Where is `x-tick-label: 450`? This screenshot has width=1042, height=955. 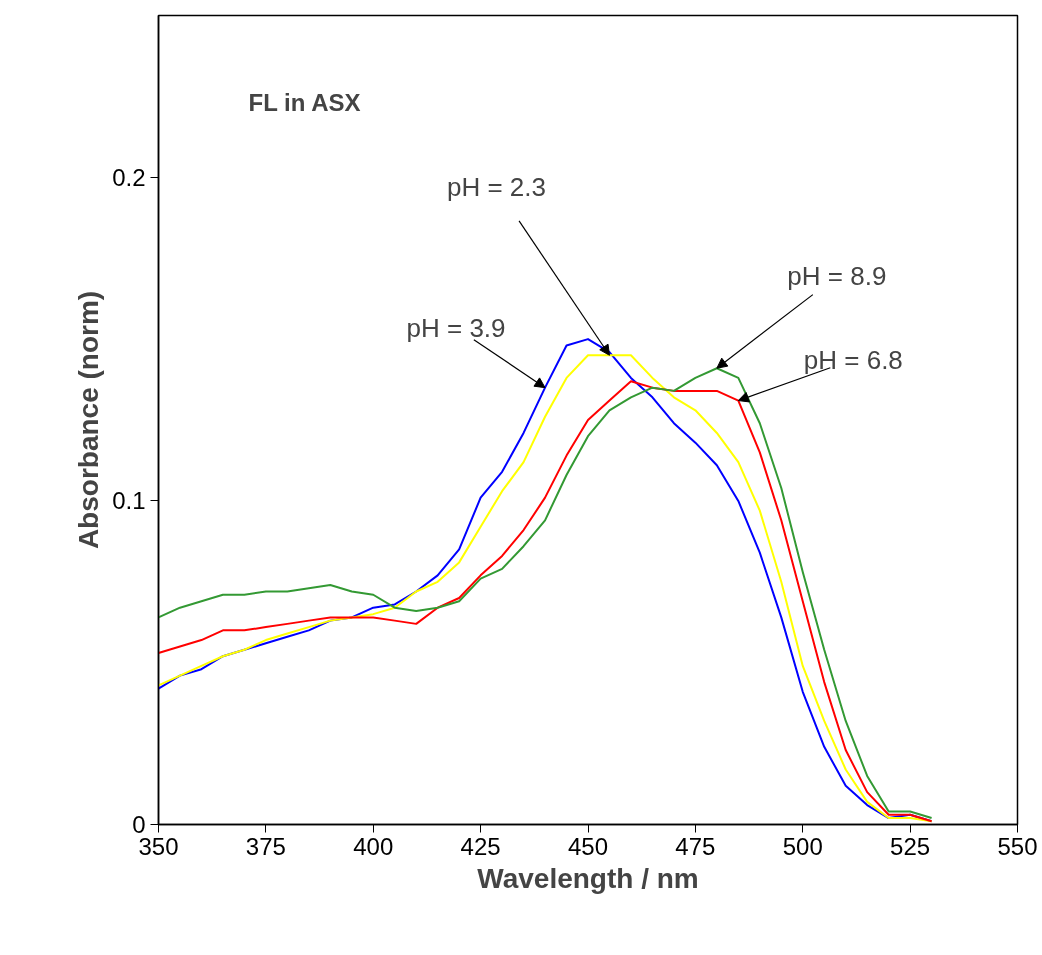
x-tick-label: 450 is located at coordinates (588, 846).